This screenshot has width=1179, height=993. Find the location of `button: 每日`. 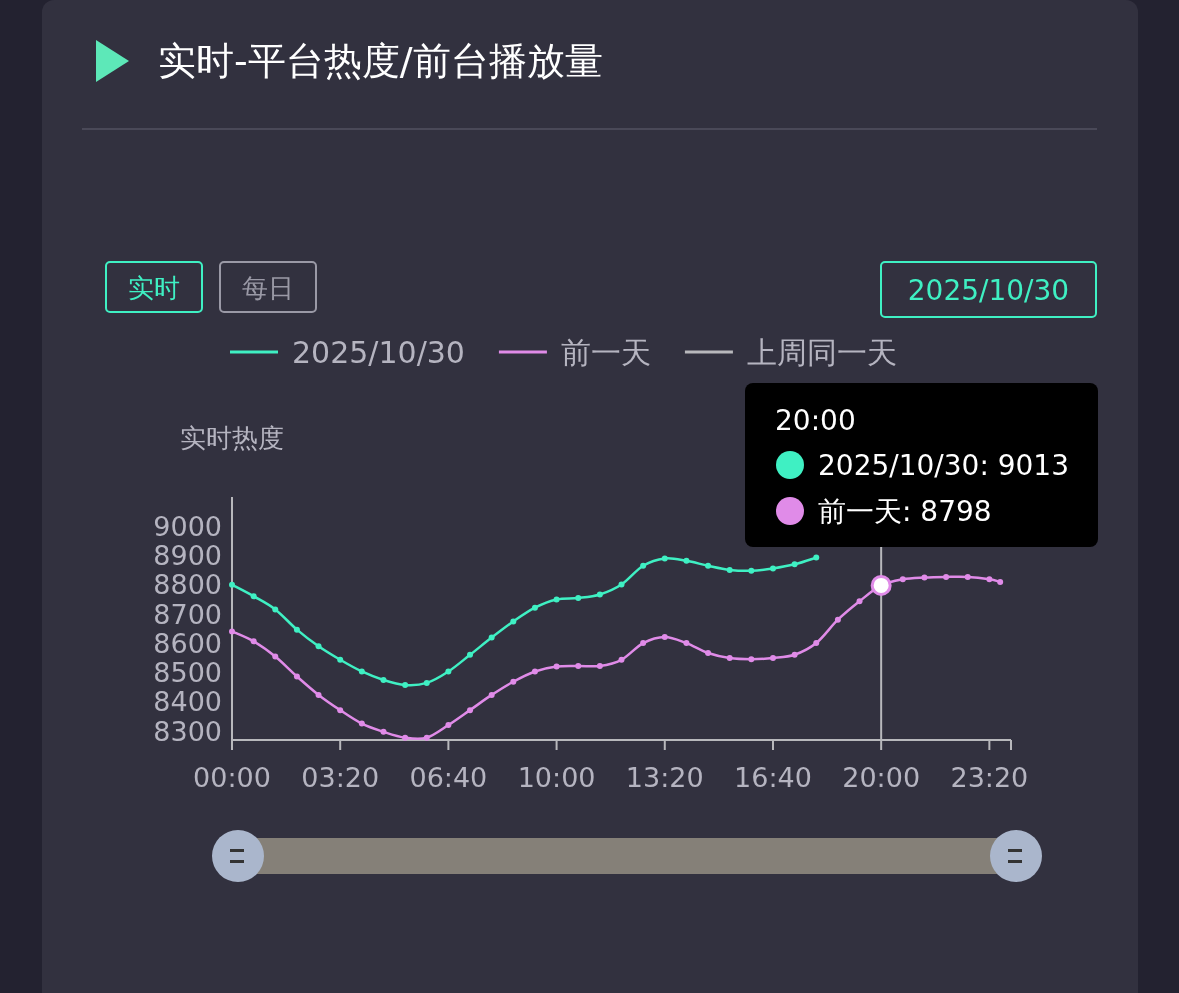

button: 每日 is located at coordinates (268, 287).